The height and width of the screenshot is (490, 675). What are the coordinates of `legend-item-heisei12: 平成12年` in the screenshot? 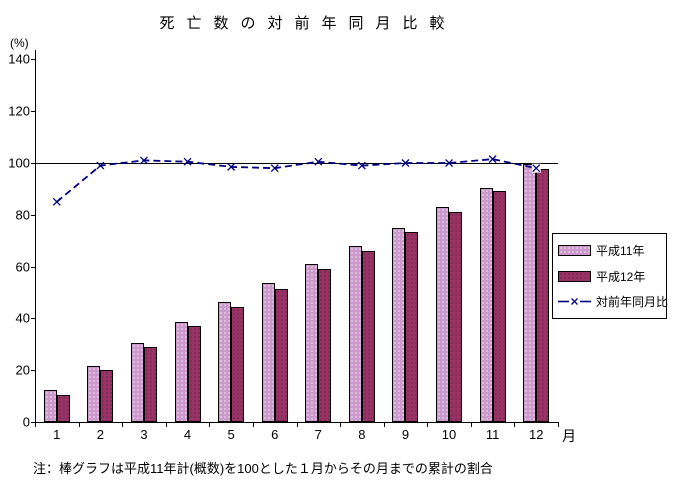 It's located at (609, 276).